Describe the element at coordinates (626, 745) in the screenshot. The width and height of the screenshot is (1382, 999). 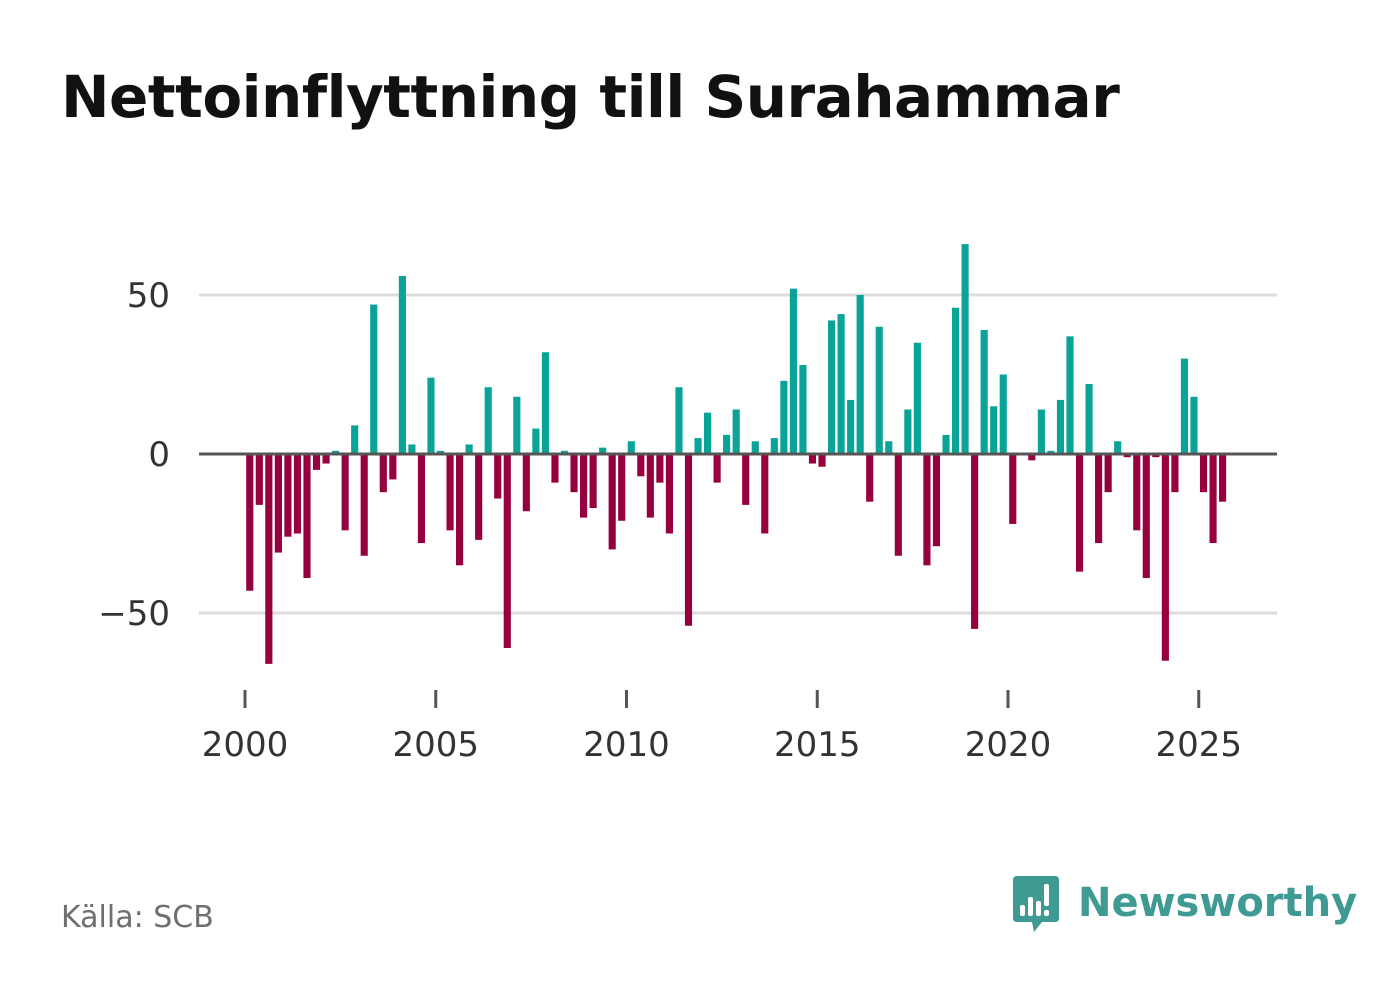
I see `x-tick-label: 2010` at that location.